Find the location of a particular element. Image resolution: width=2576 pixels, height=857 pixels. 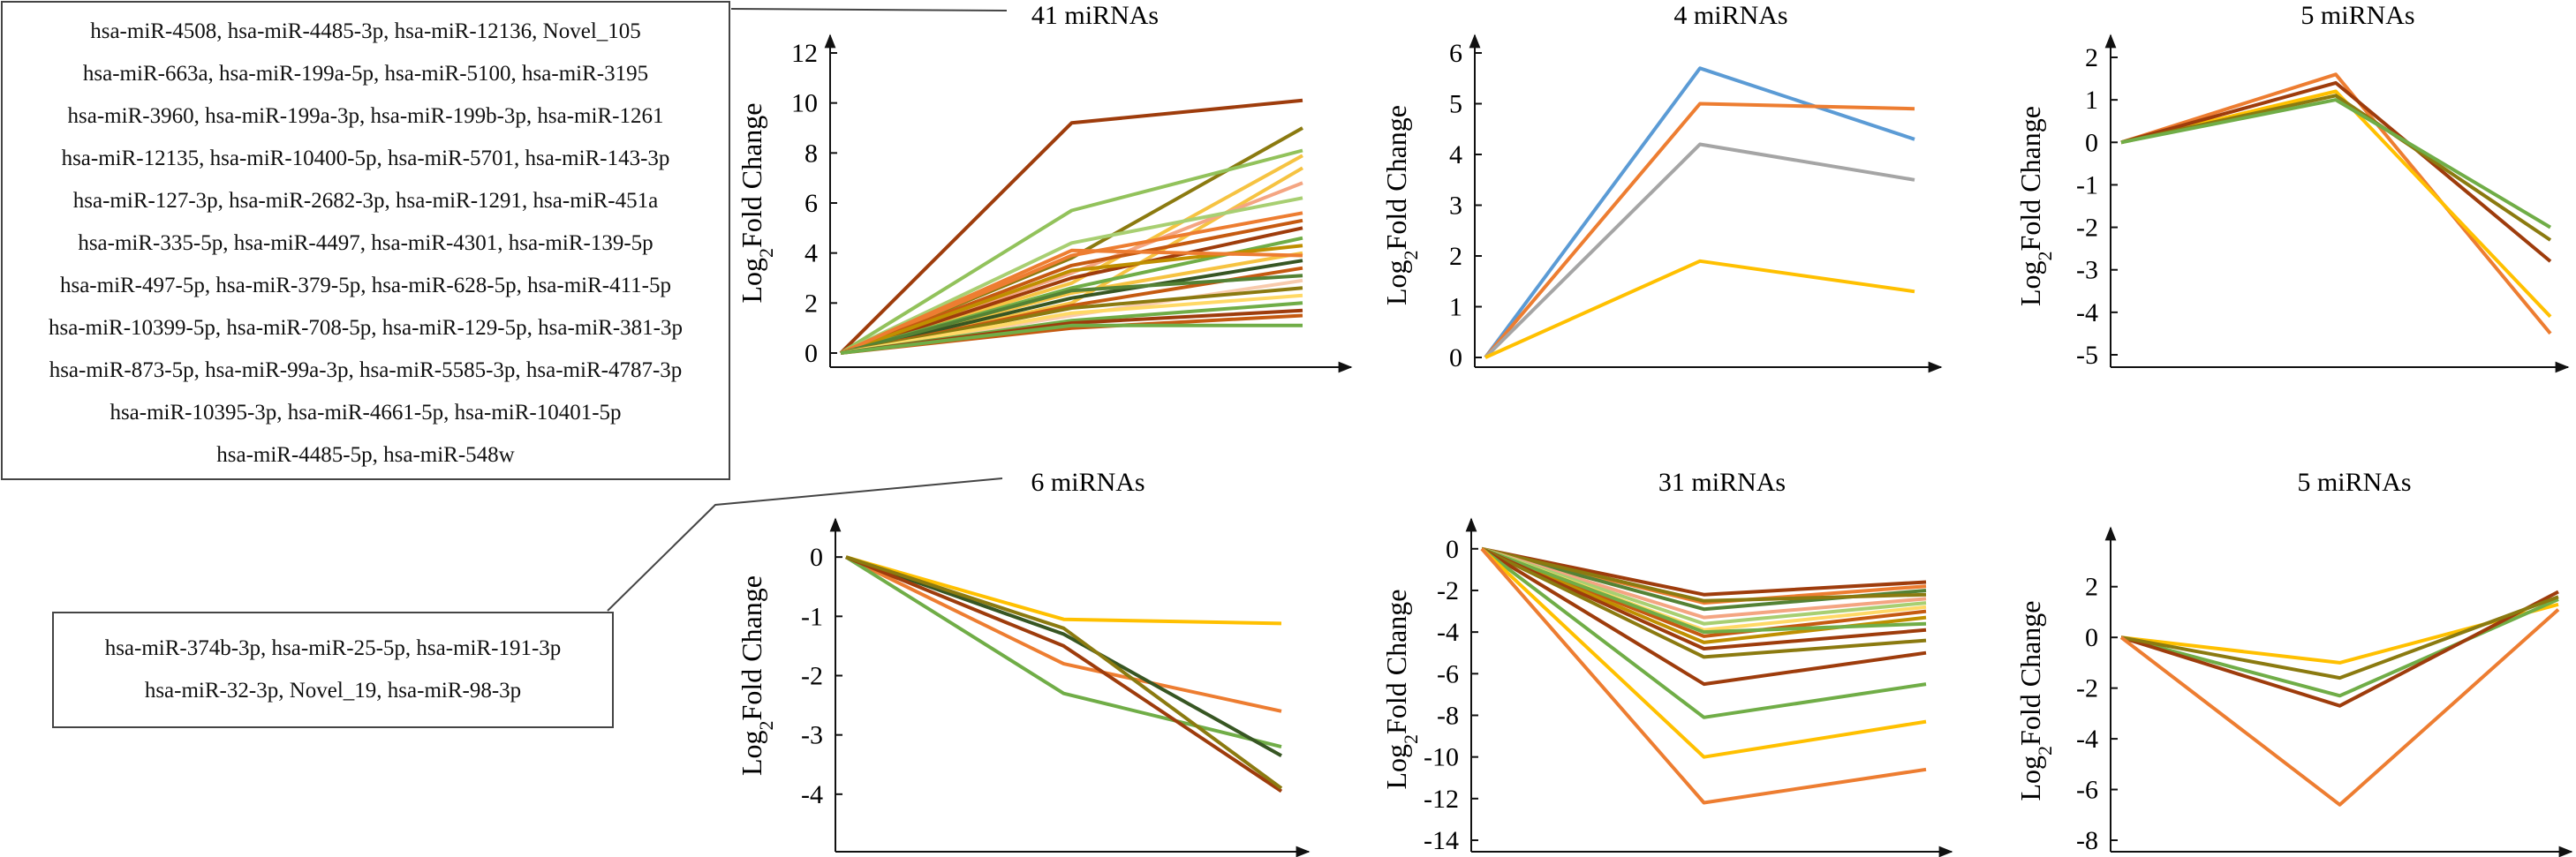

panel-3: -5 -4 -3 -2 -1 0 1 2 5 miRNAs Log2Fold Change is located at coordinates (2292, 187).